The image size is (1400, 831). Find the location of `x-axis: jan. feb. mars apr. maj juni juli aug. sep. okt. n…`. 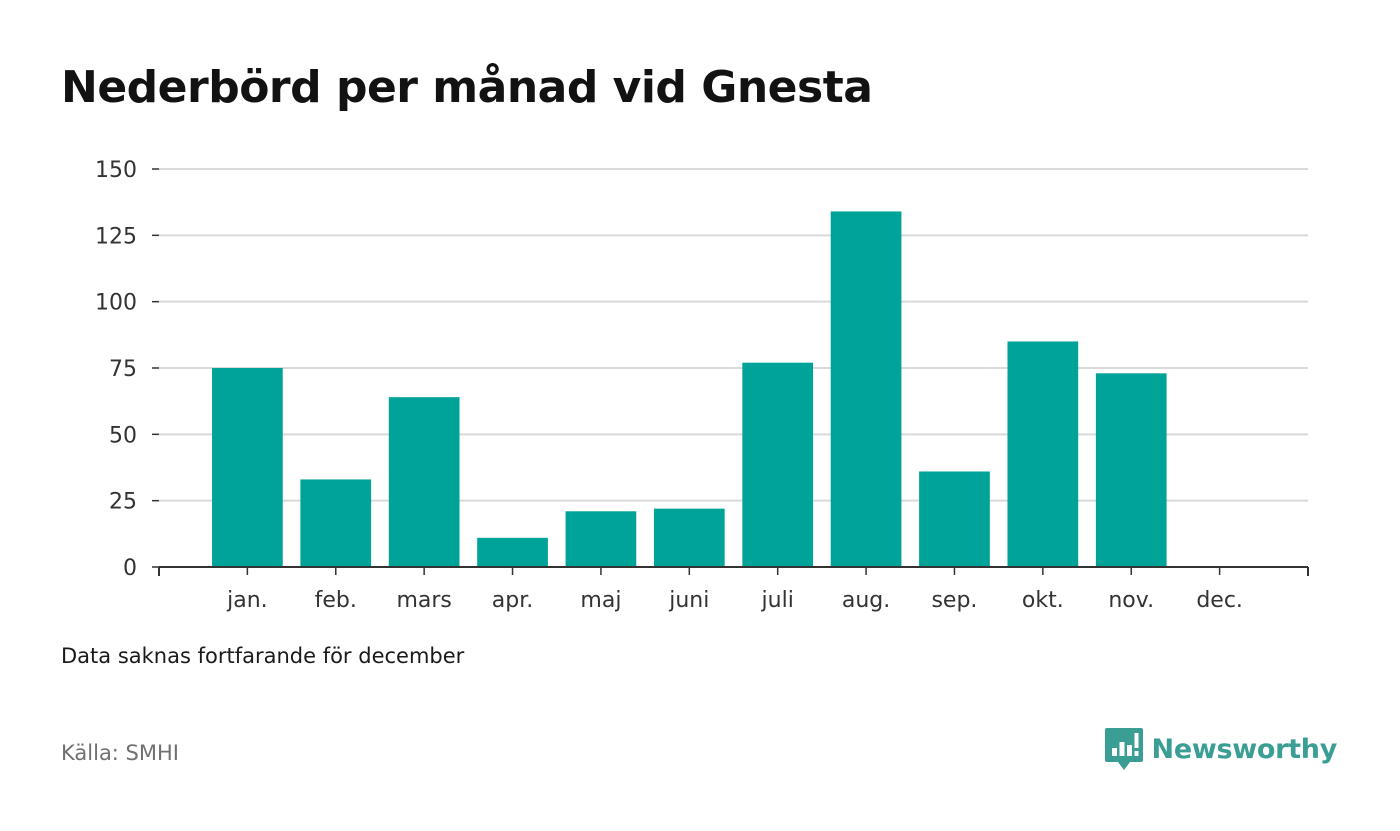

x-axis: jan. feb. mars apr. maj juni juli aug. sep. okt. n… is located at coordinates (733, 589).